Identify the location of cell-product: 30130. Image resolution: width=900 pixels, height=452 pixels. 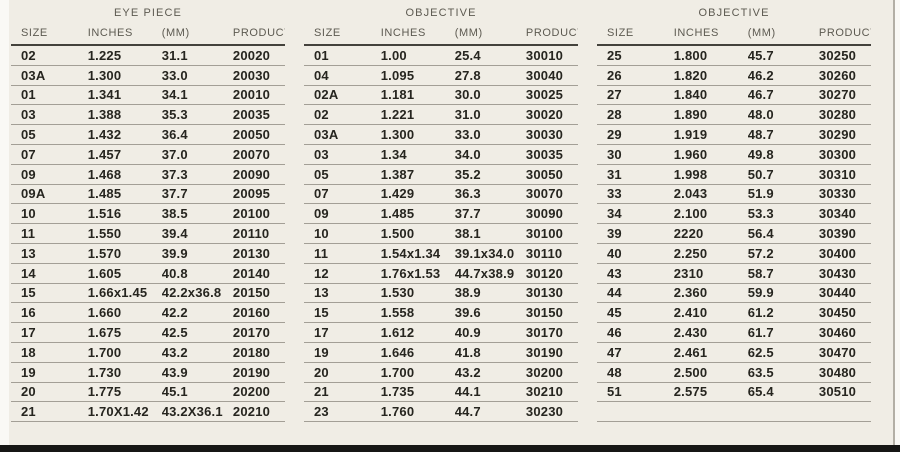
(551, 293).